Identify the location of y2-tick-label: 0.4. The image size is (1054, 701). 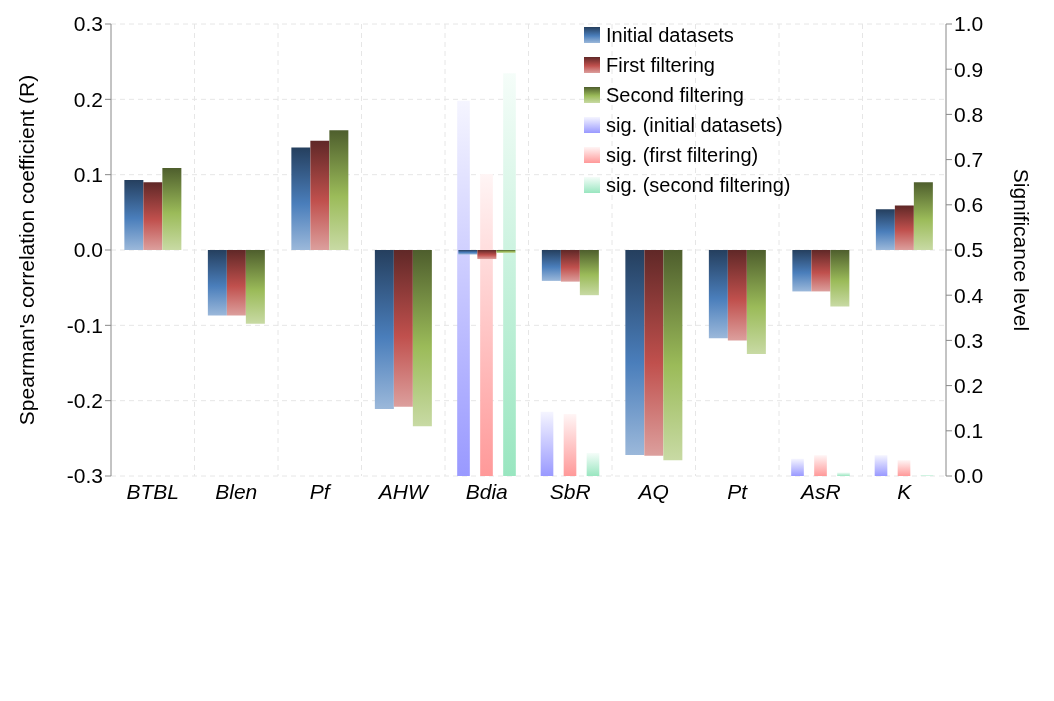
(969, 295).